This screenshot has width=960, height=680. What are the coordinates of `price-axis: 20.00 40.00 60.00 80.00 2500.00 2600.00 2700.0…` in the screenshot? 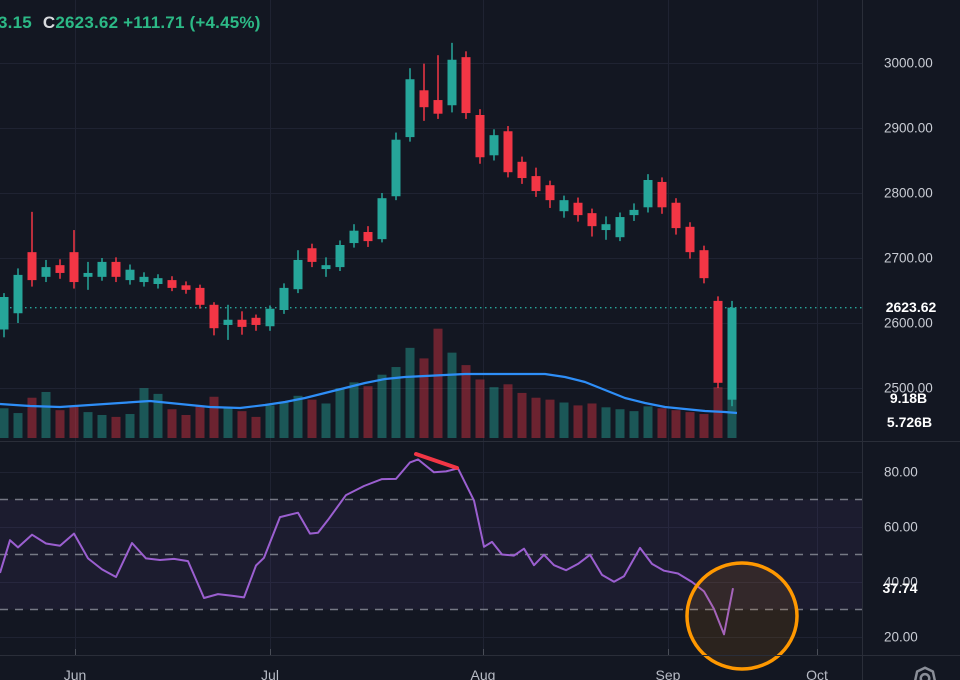 It's located at (911, 328).